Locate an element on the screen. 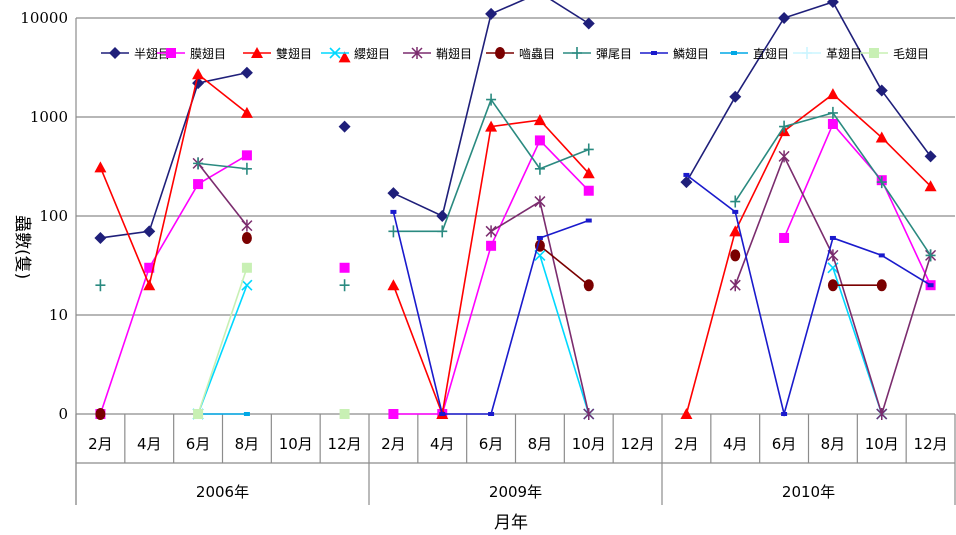  legend-item: 革翅目 is located at coordinates (827, 53).